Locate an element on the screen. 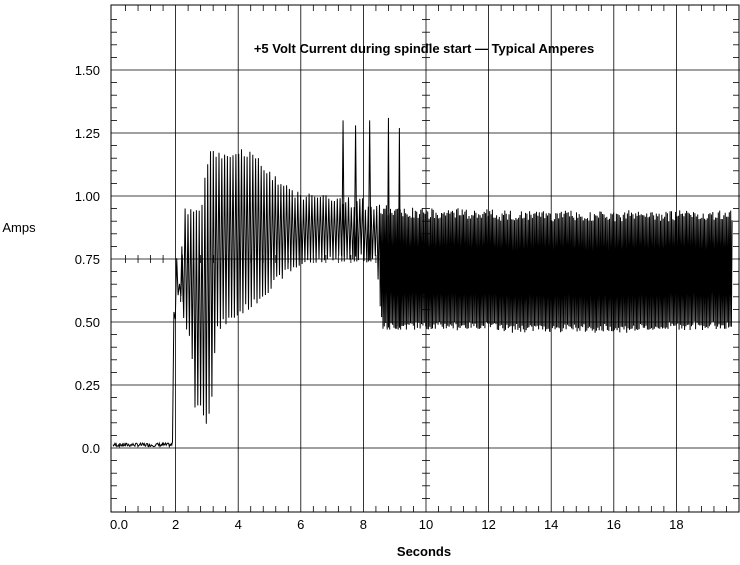 The width and height of the screenshot is (740, 565). x-tick-label: 2 is located at coordinates (175, 524).